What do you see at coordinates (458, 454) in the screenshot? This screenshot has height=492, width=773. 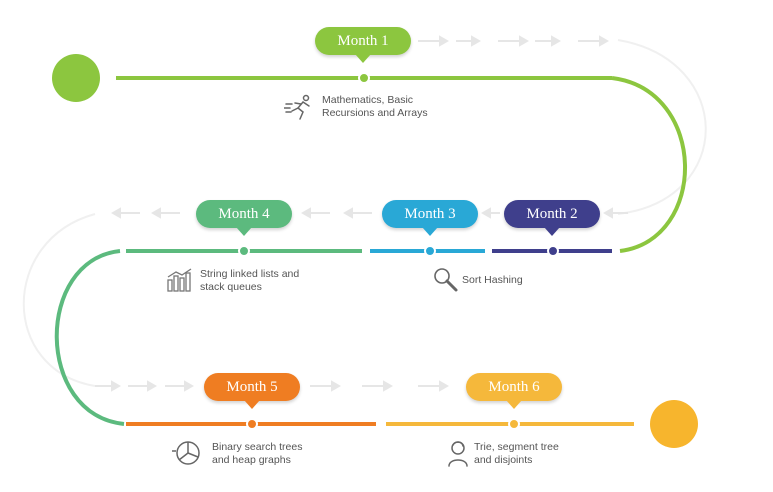 I see `person-icon` at bounding box center [458, 454].